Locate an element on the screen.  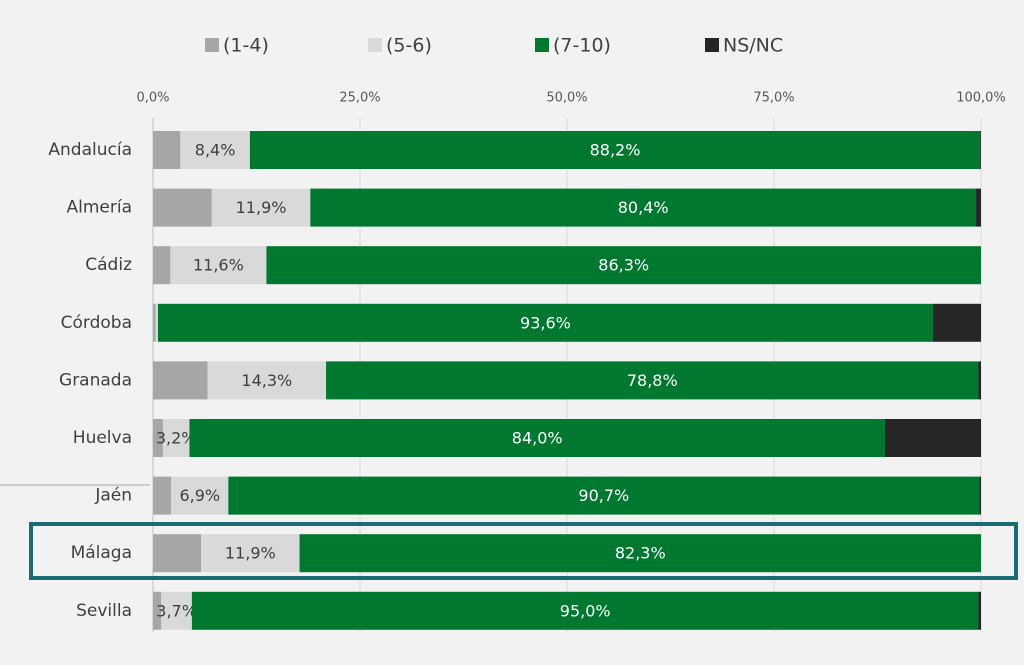
legend-label: (1-4) is located at coordinates (246, 46).